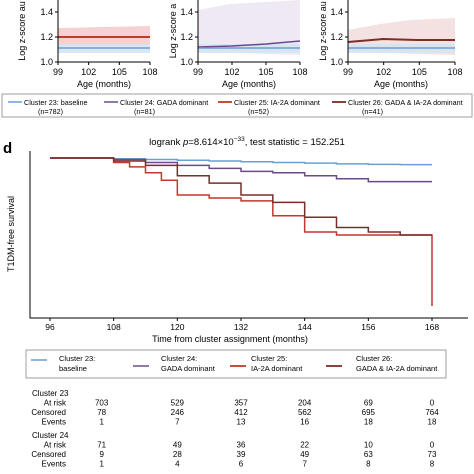 The height and width of the screenshot is (474, 474). I want to click on legend-item: Cluster 26: GADA & IA-2A dominant, so click(405, 102).